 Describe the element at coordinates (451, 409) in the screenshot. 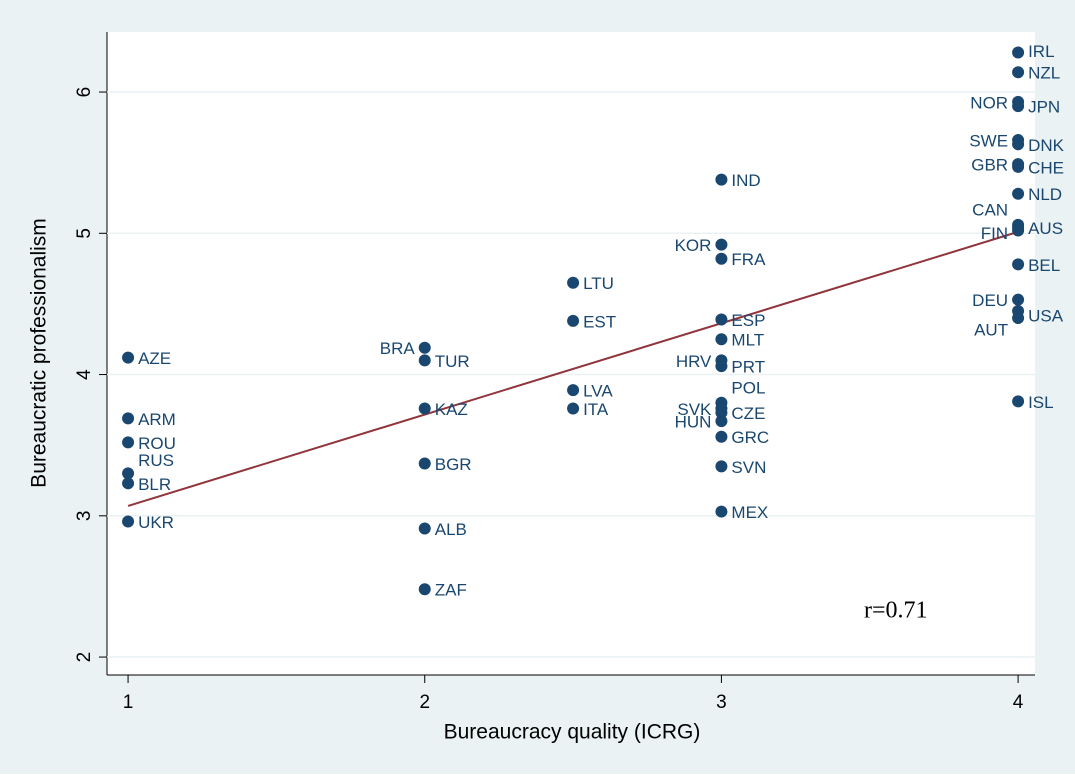

I see `point-label: KAZ` at that location.